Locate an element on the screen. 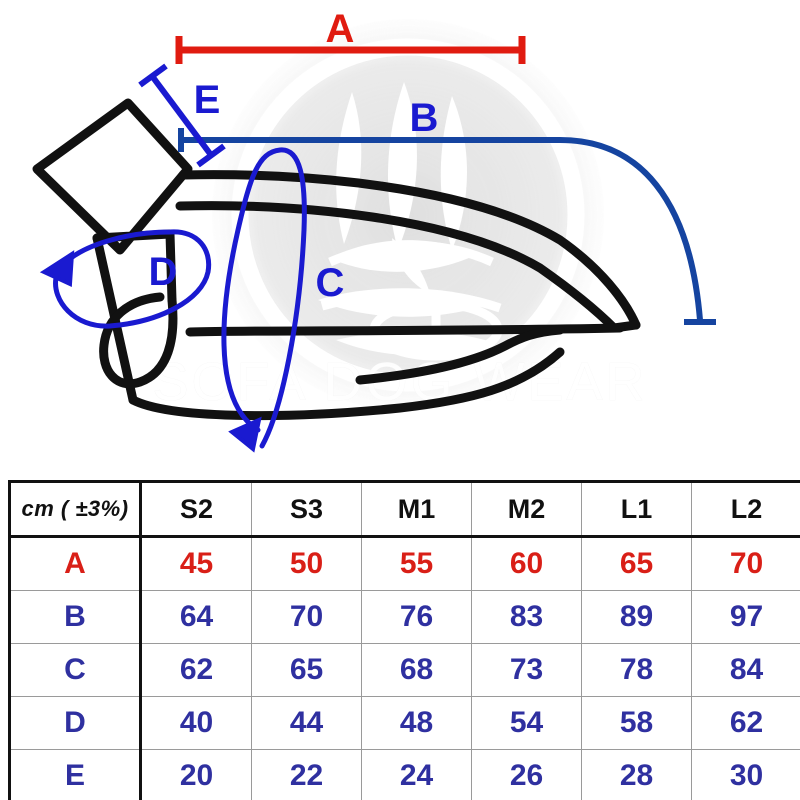 The width and height of the screenshot is (800, 800). measure-d-loop is located at coordinates (132, 279).